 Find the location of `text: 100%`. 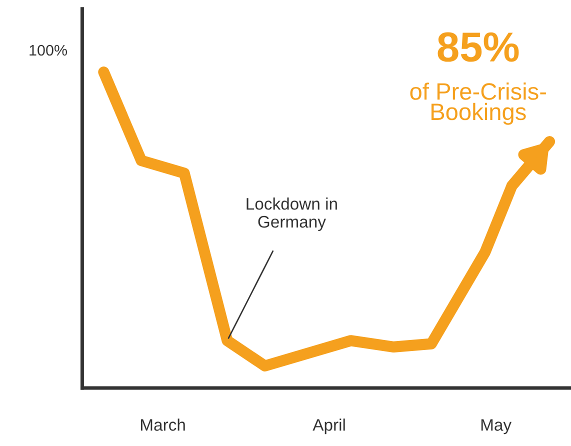

text: 100% is located at coordinates (49, 50).